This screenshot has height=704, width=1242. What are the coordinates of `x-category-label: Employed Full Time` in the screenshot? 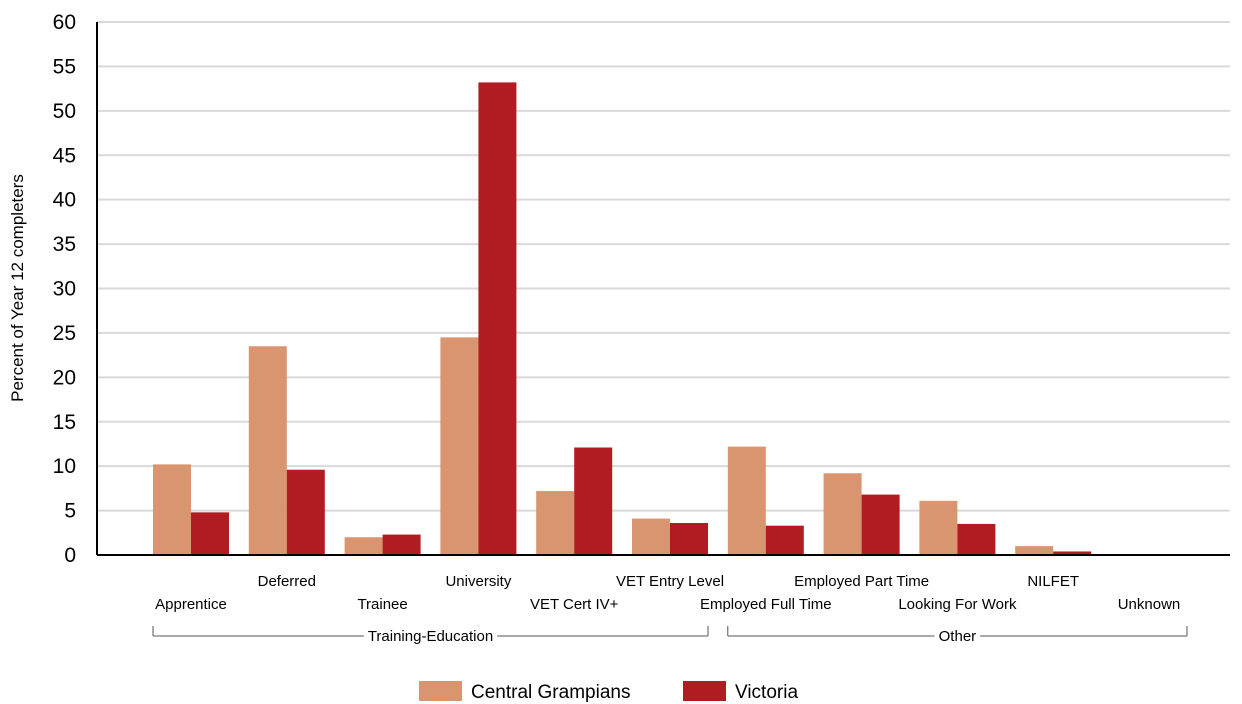 It's located at (766, 604).